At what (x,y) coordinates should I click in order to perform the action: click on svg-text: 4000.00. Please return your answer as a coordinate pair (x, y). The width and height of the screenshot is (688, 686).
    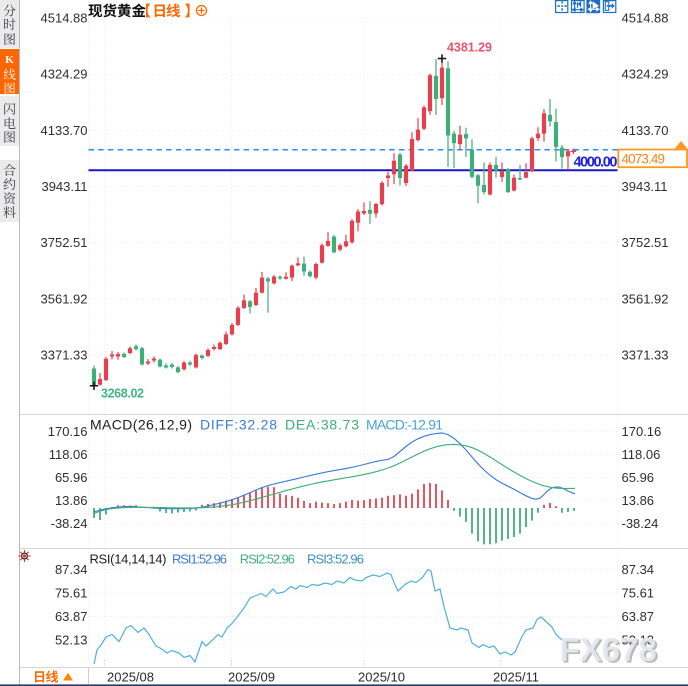
    Looking at the image, I should click on (596, 163).